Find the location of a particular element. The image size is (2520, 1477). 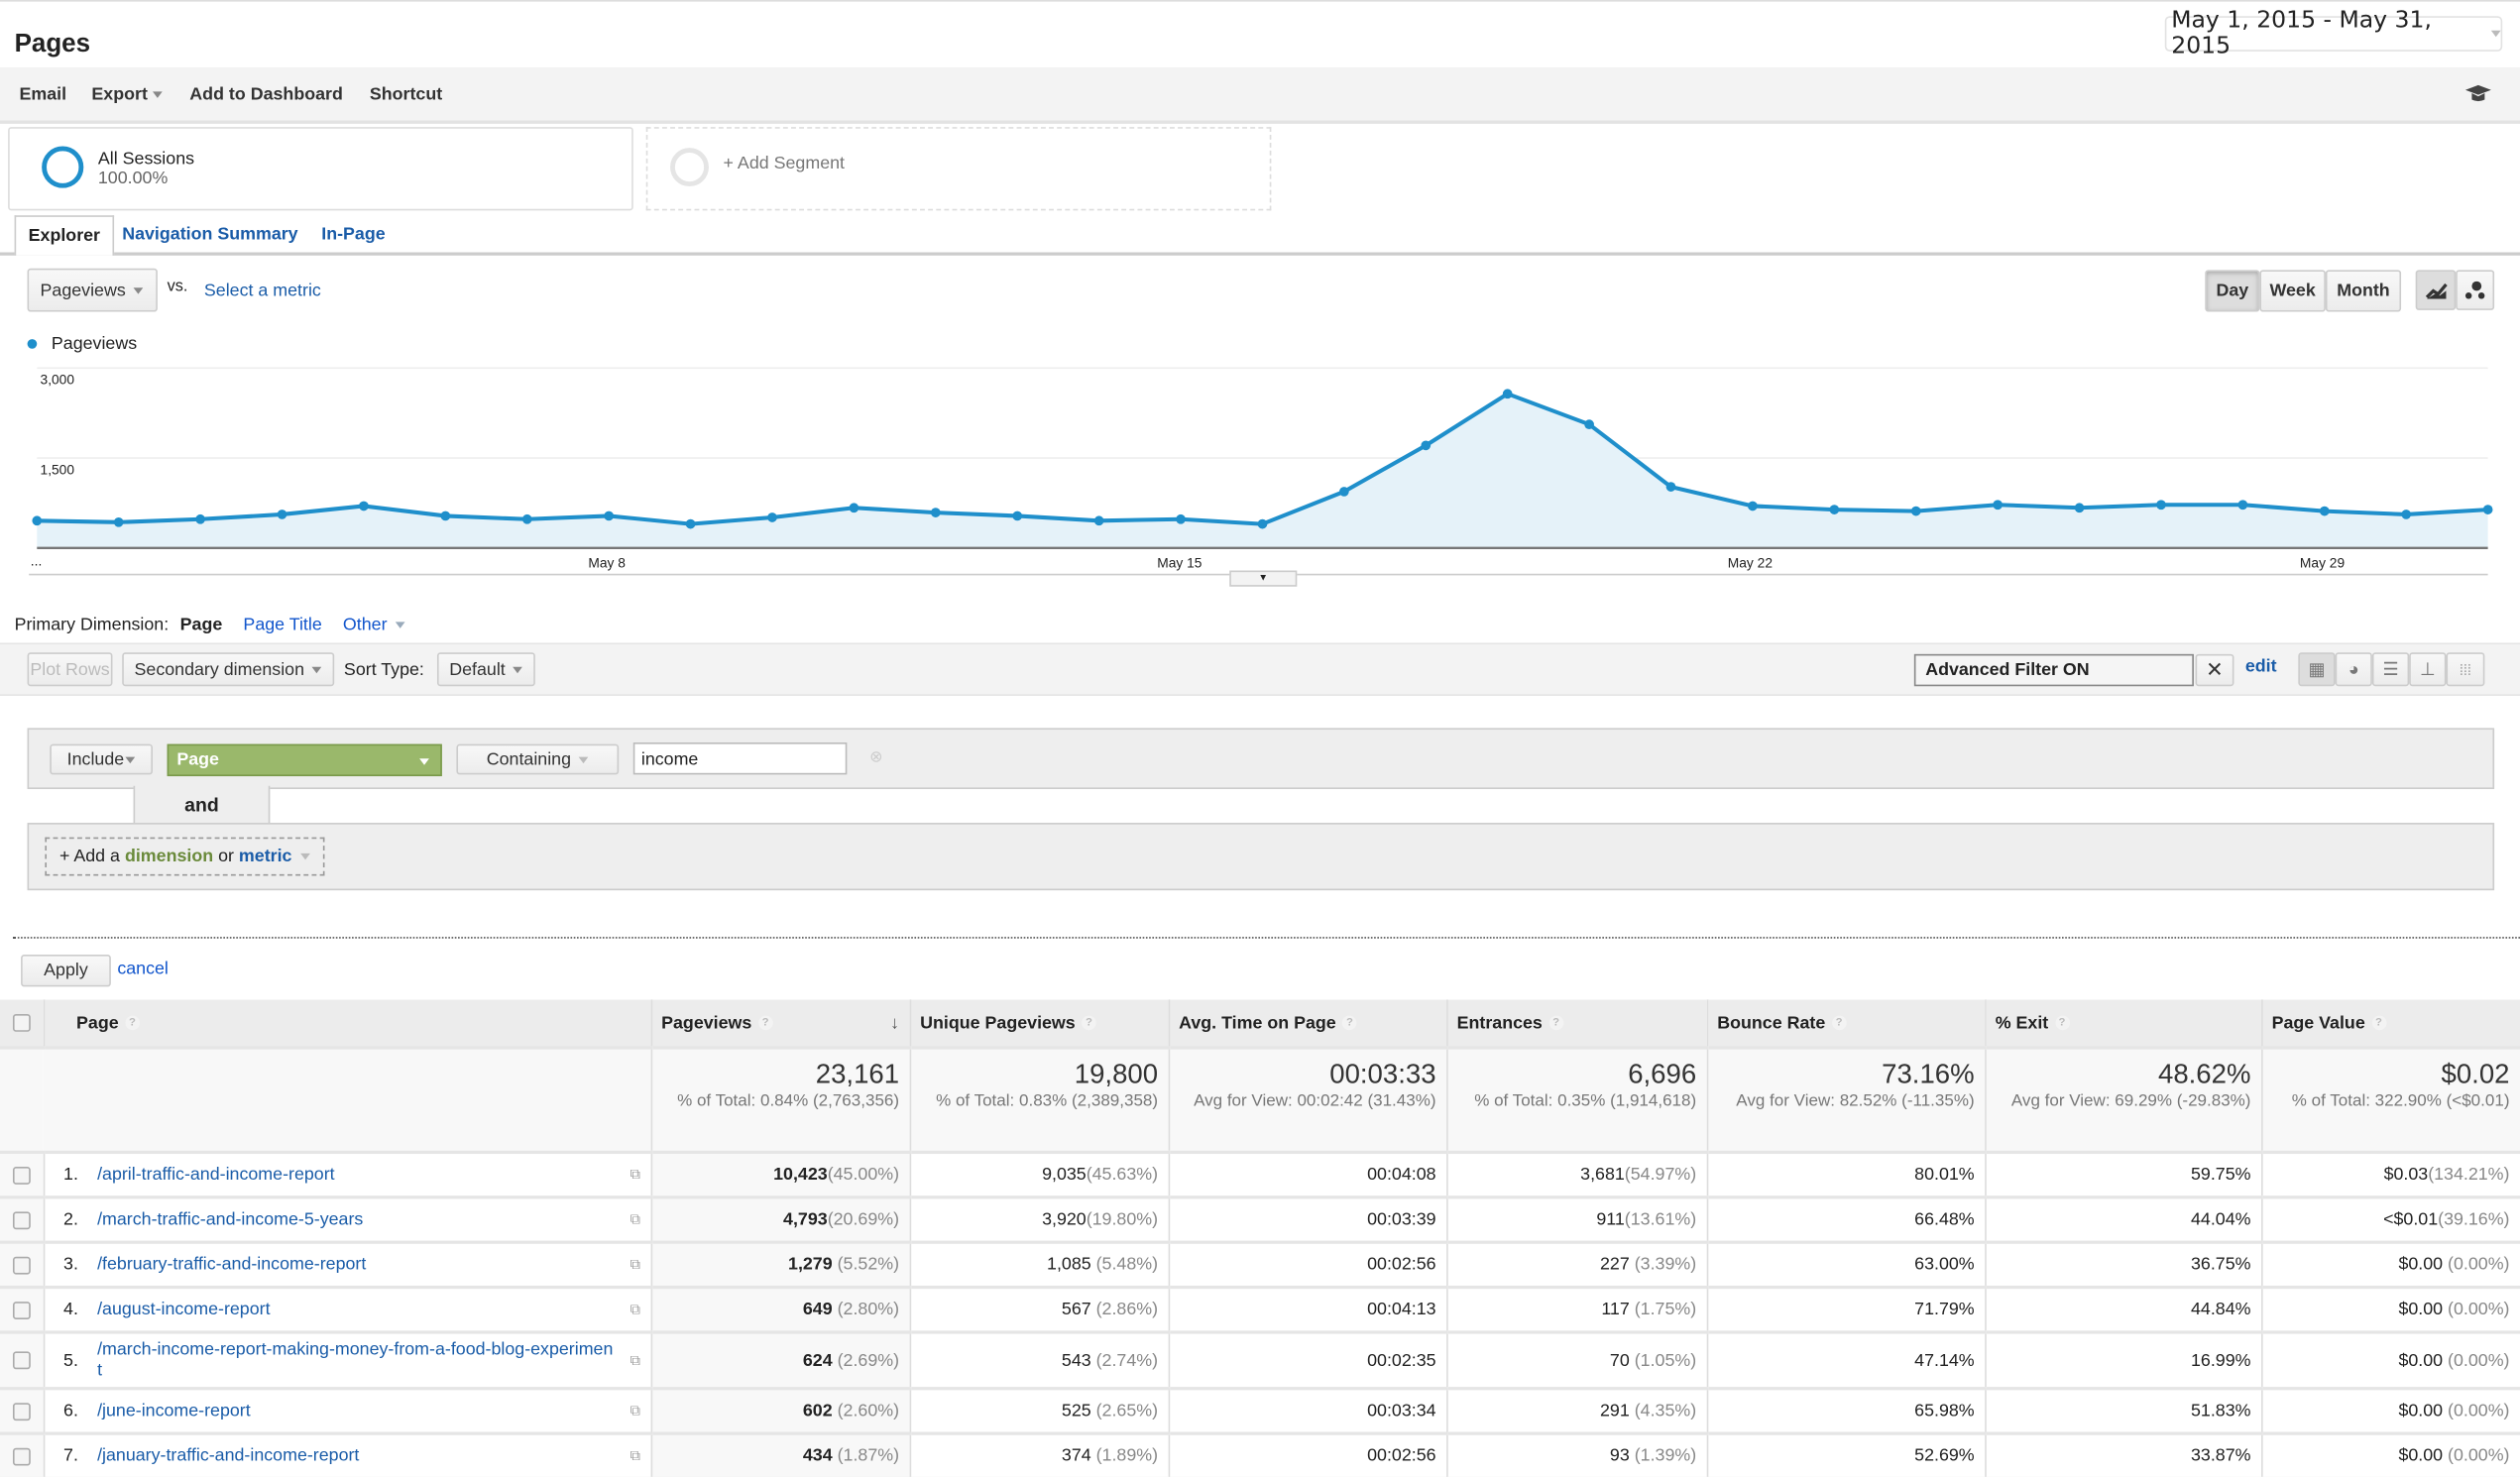

select-all-checkbox is located at coordinates (22, 1025).